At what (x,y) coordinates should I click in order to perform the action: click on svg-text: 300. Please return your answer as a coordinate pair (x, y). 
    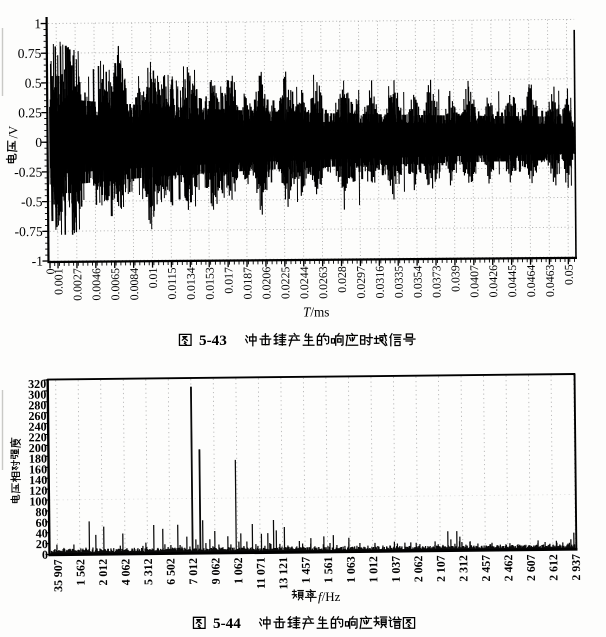
    Looking at the image, I should click on (37, 395).